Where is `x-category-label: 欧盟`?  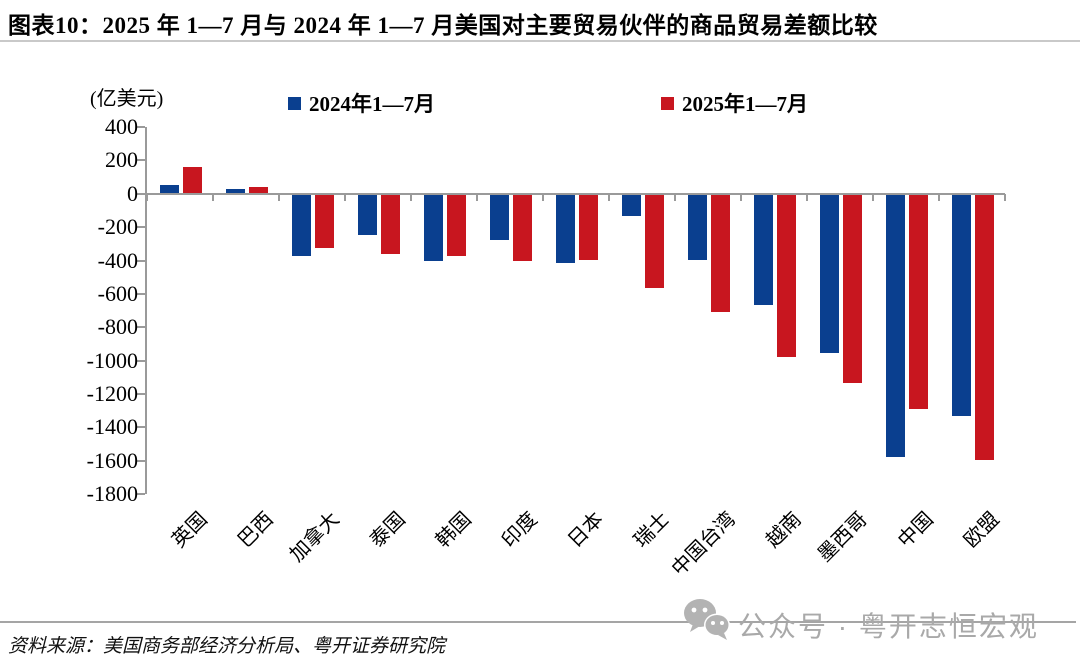
x-category-label: 欧盟 is located at coordinates (981, 530).